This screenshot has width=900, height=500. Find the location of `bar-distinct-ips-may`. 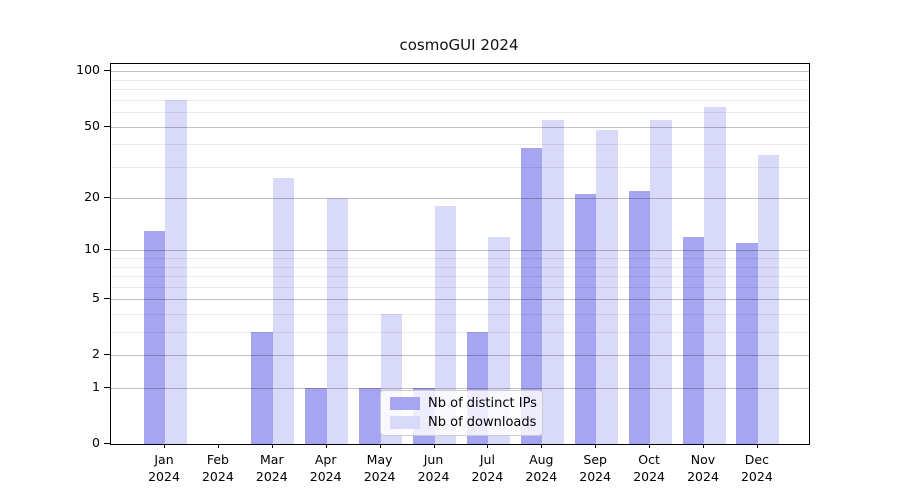

bar-distinct-ips-may is located at coordinates (370, 416).